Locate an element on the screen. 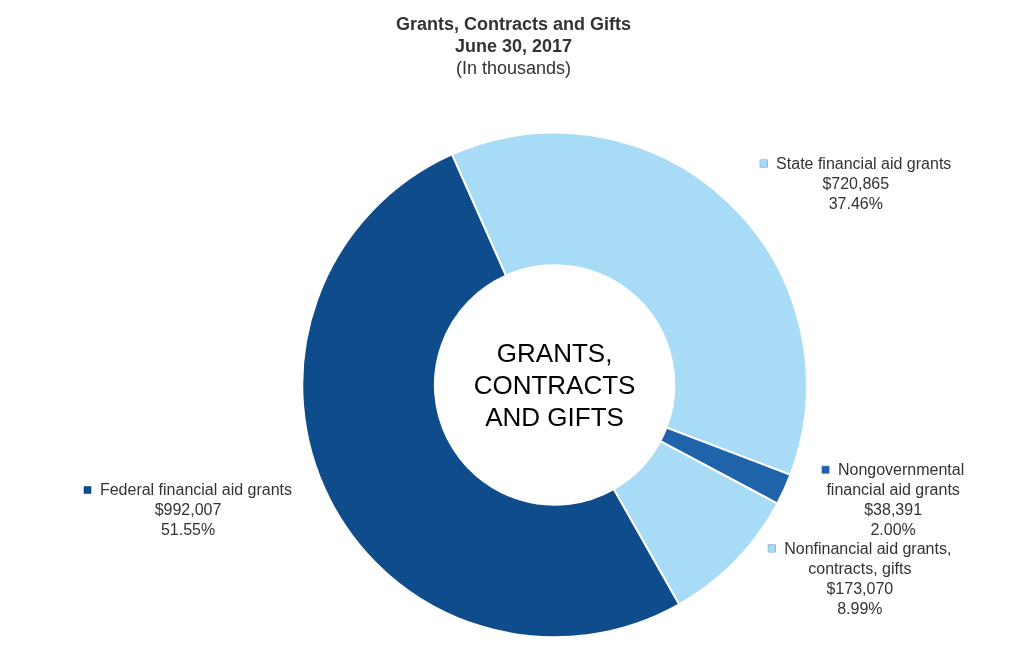 The width and height of the screenshot is (1027, 647). data-label: $173,070 8.99% is located at coordinates (860, 598).